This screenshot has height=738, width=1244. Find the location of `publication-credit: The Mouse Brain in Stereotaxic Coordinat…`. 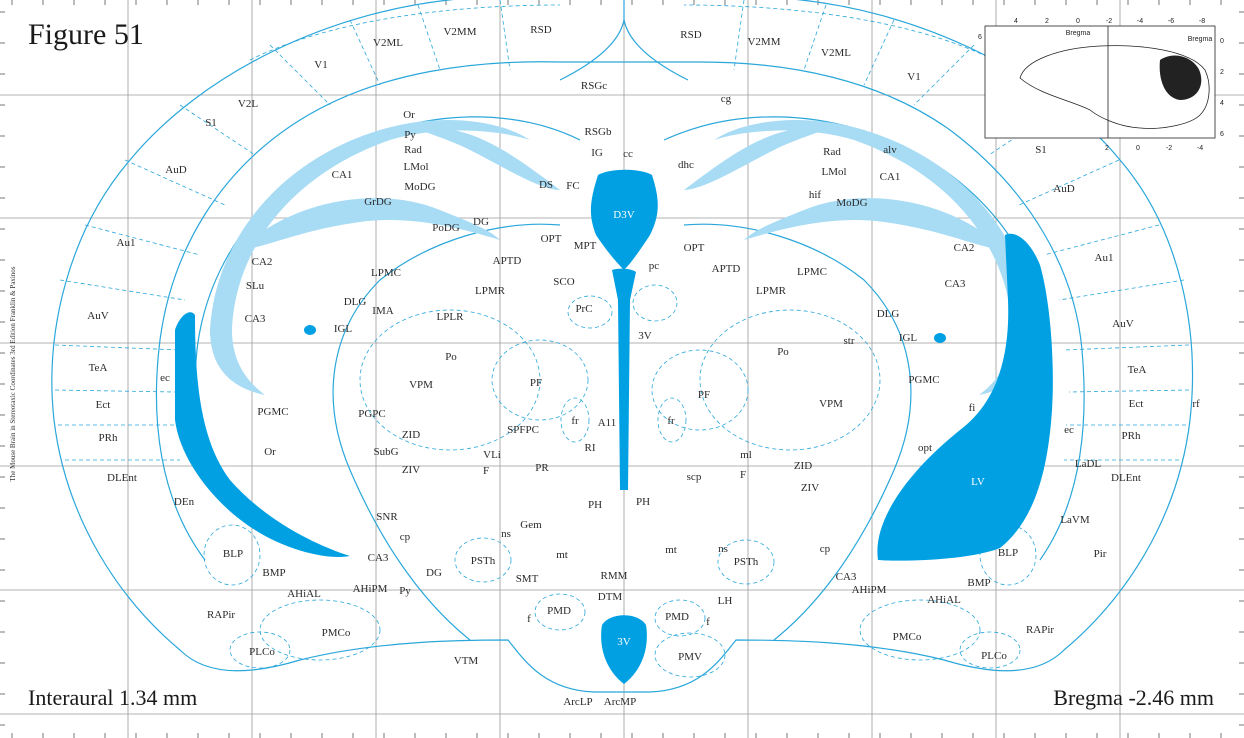

publication-credit: The Mouse Brain in Stereotaxic Coordinat… is located at coordinates (13, 374).